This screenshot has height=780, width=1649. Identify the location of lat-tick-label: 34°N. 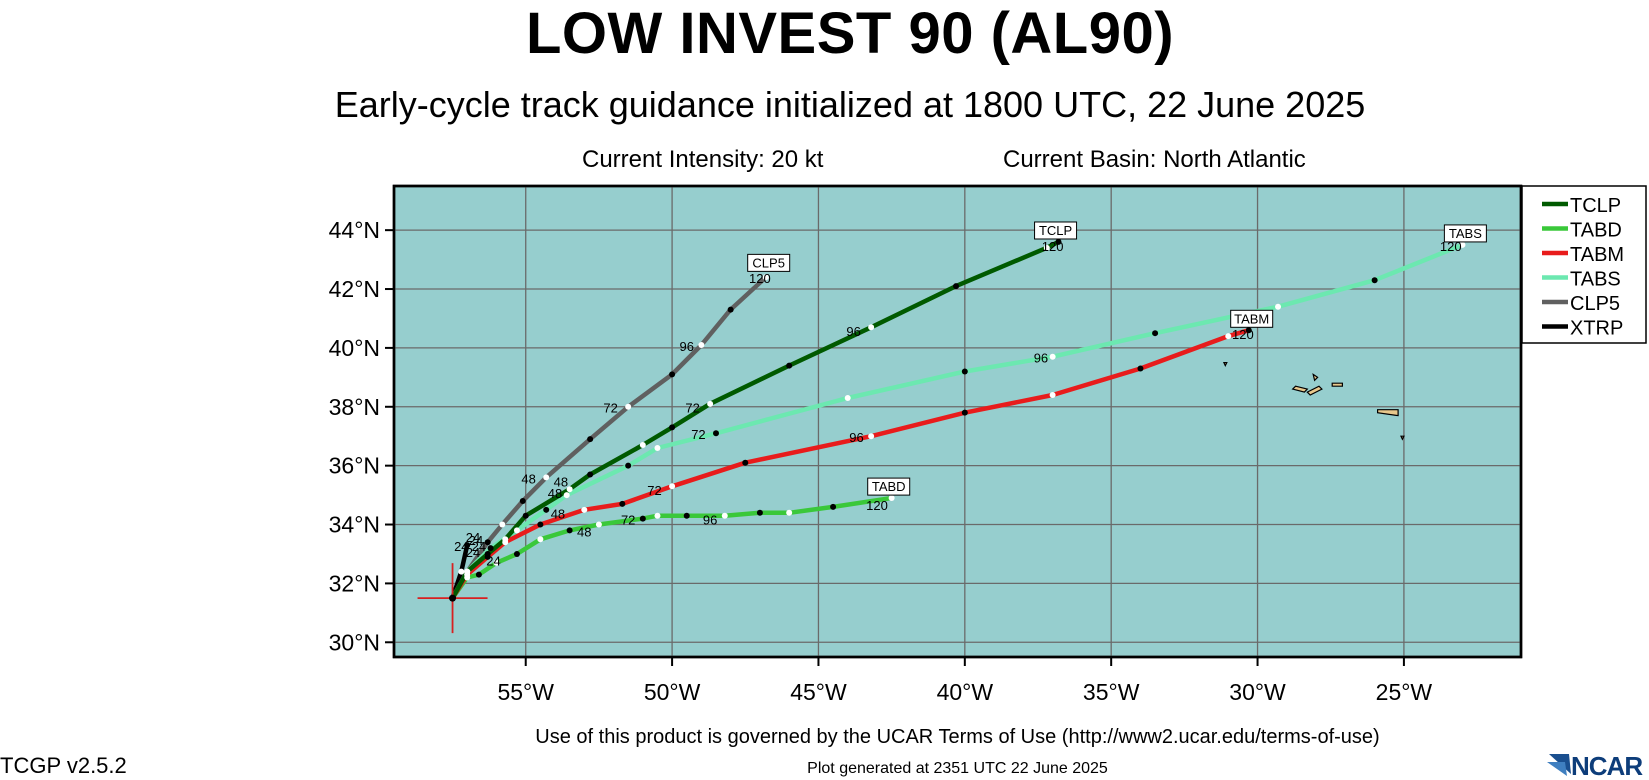
(354, 525).